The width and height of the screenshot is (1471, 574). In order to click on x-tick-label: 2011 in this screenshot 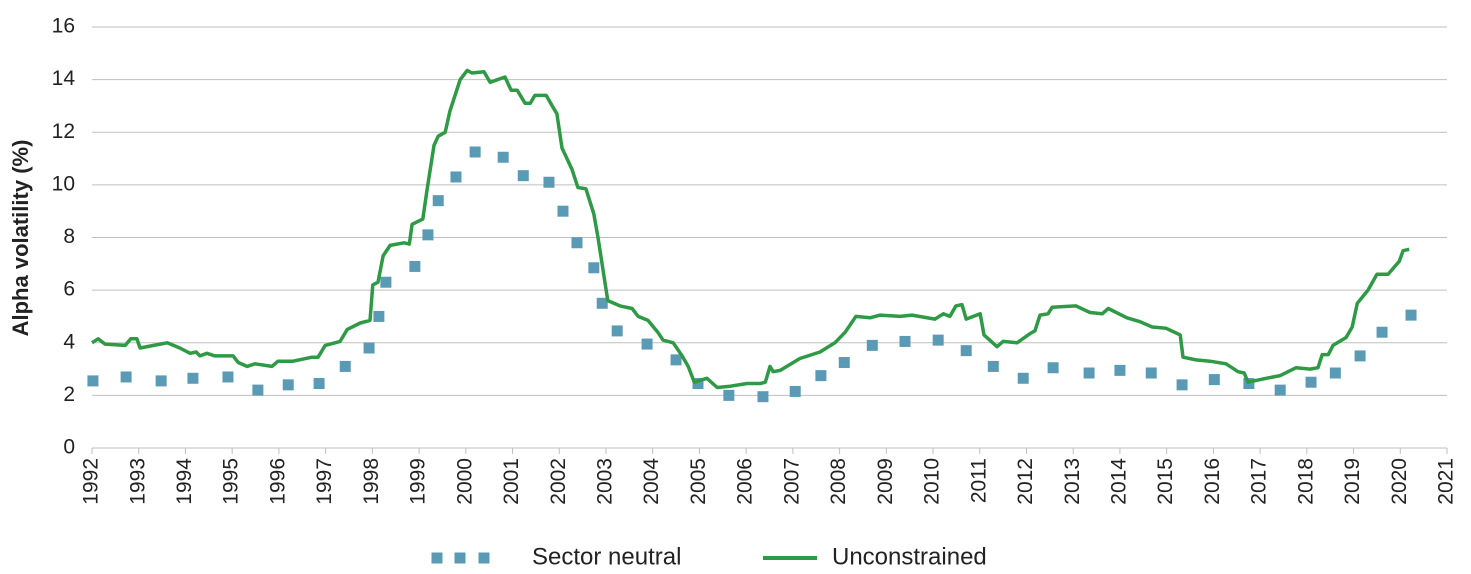, I will do `click(978, 480)`.